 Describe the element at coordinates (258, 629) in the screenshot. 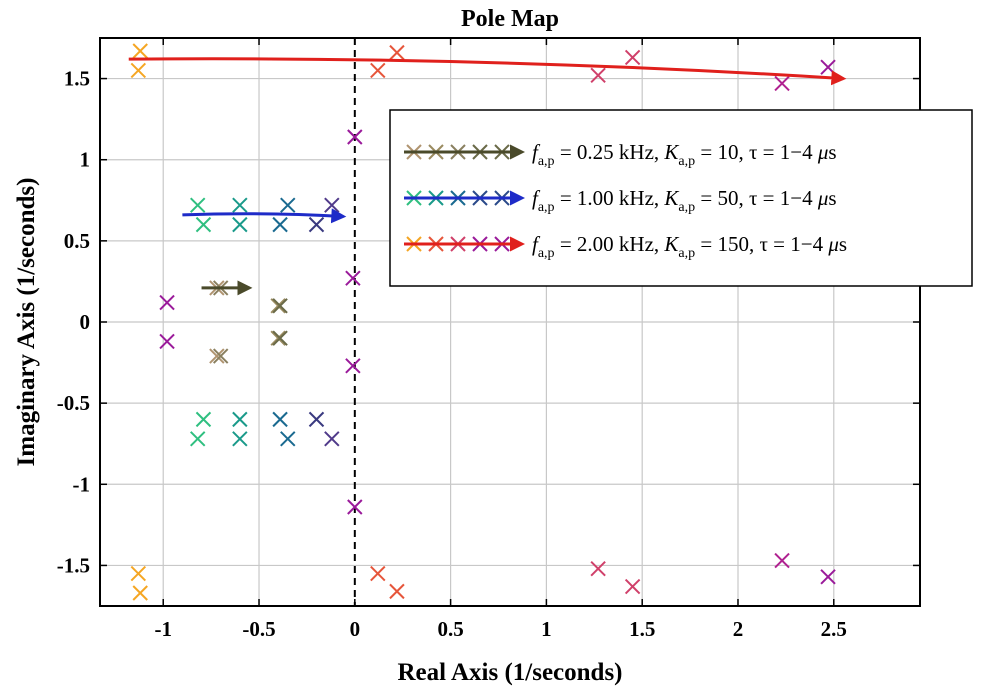

I see `x-tick-label: -0.5` at that location.